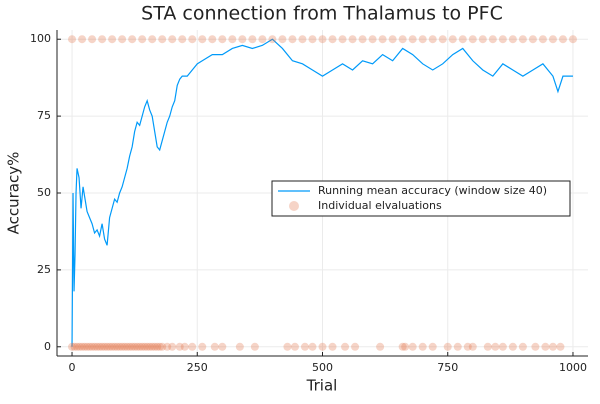  I want to click on x-tick-label: 0, so click(72, 367).